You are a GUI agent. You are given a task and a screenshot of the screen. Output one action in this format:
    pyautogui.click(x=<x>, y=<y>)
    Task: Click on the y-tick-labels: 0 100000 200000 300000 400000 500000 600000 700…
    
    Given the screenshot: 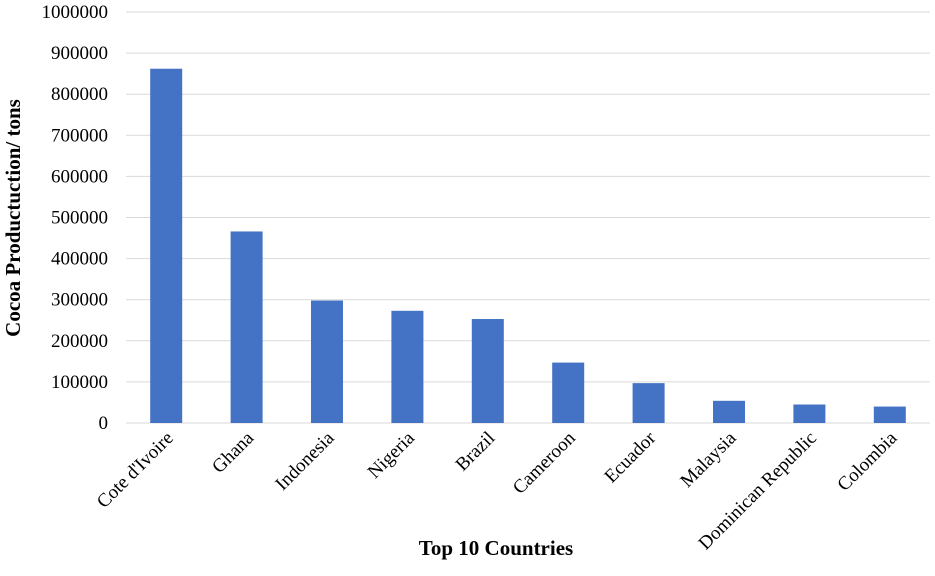 What is the action you would take?
    pyautogui.click(x=75, y=218)
    